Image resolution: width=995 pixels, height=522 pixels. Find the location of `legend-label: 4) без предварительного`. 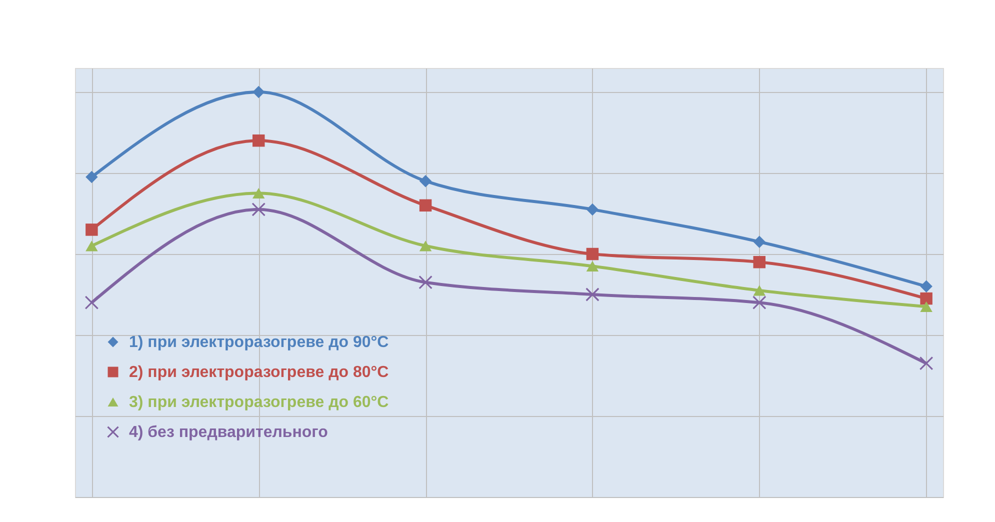

legend-label: 4) без предварительного is located at coordinates (228, 432).